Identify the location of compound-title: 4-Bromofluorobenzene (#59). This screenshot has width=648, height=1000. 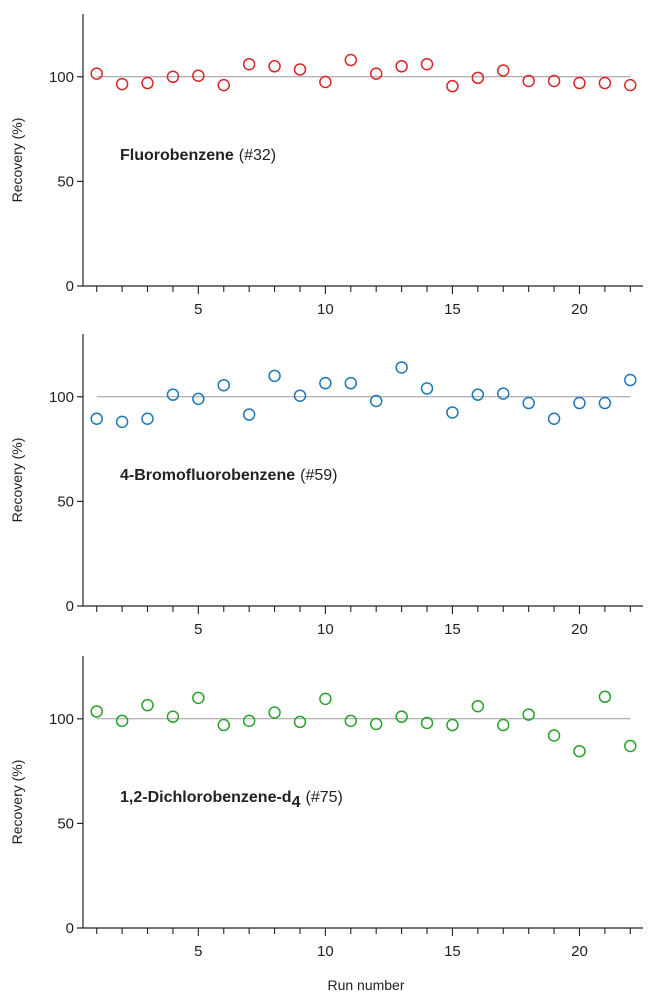
(228, 475).